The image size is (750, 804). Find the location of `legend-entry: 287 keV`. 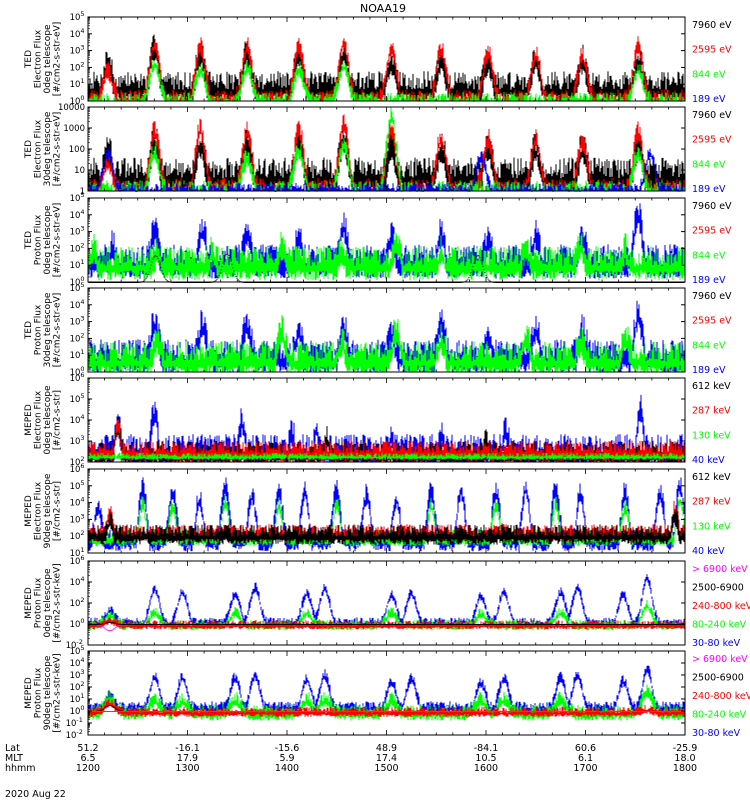

legend-entry: 287 keV is located at coordinates (711, 411).